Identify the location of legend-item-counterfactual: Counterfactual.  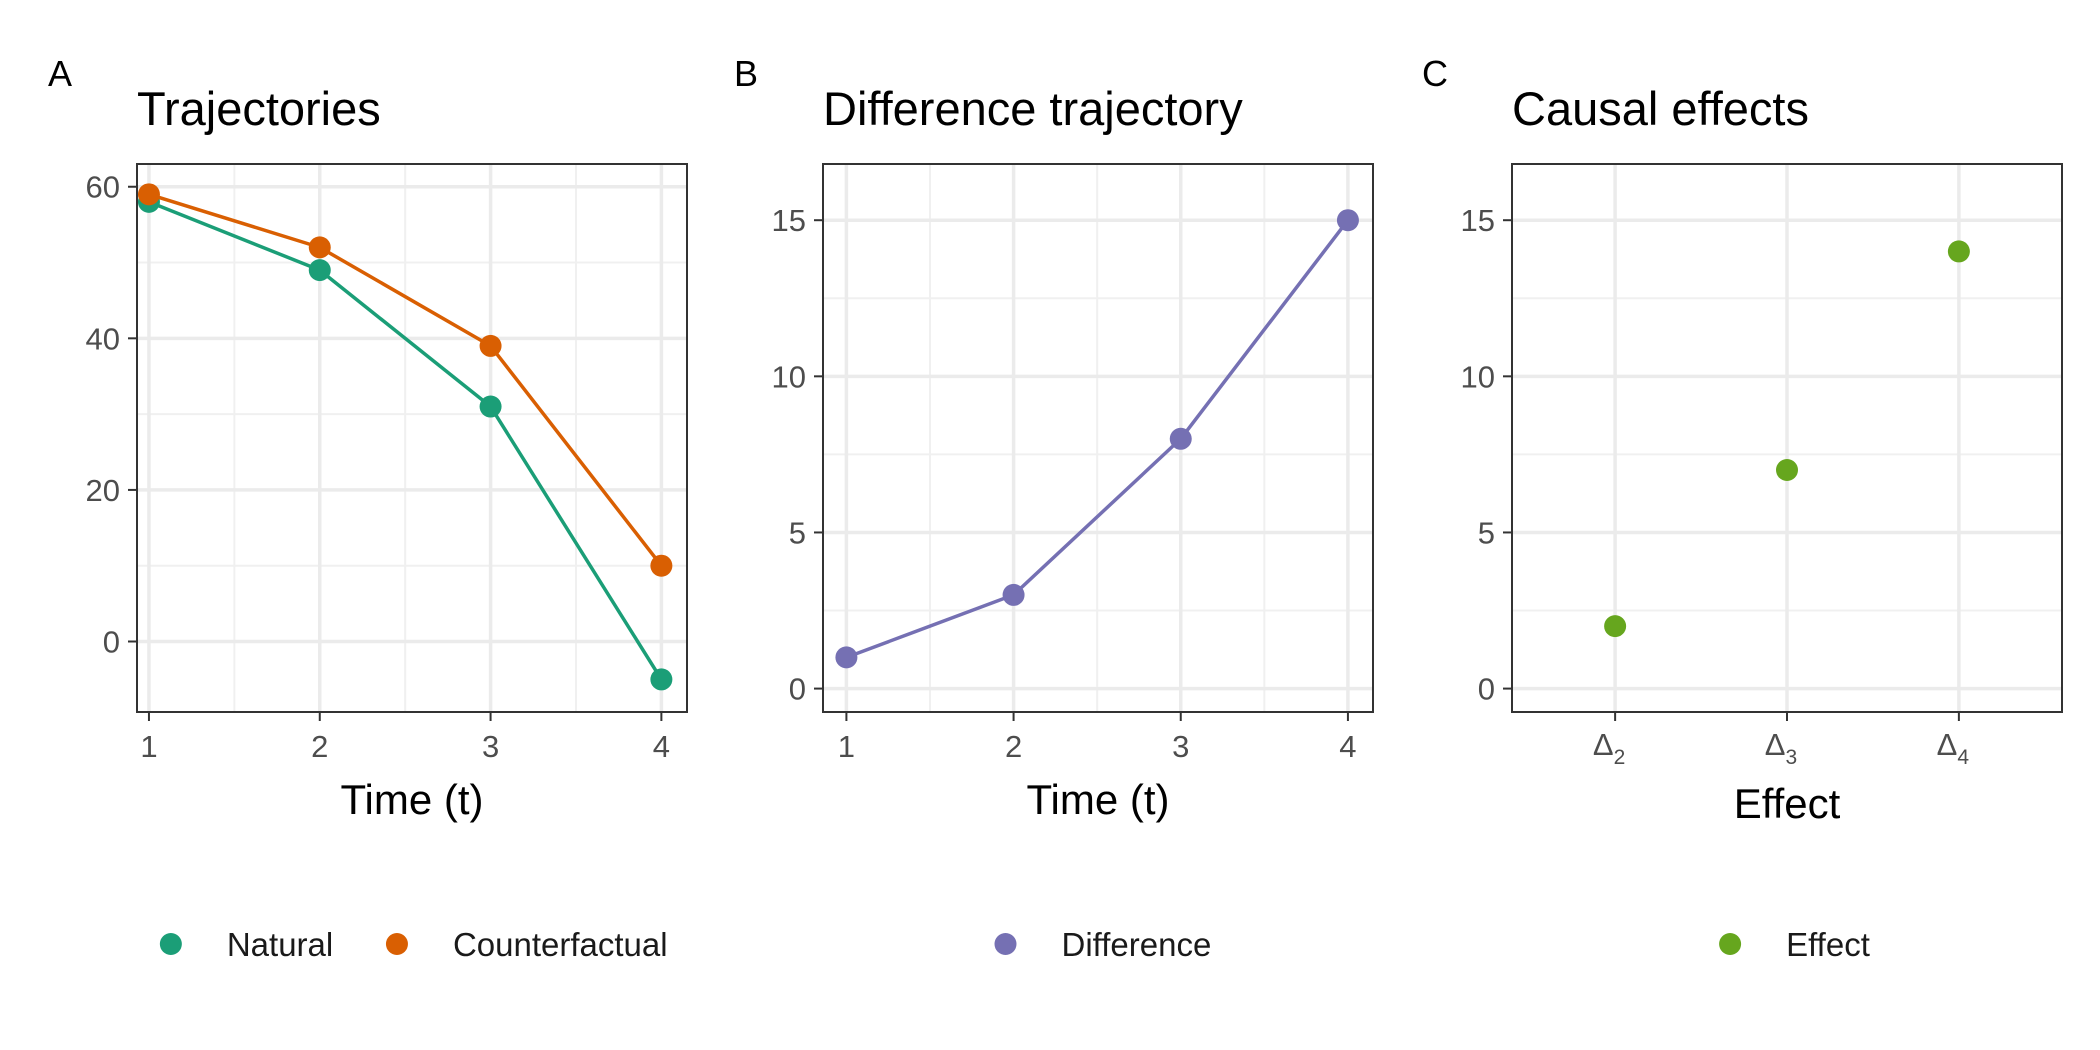
(526, 944).